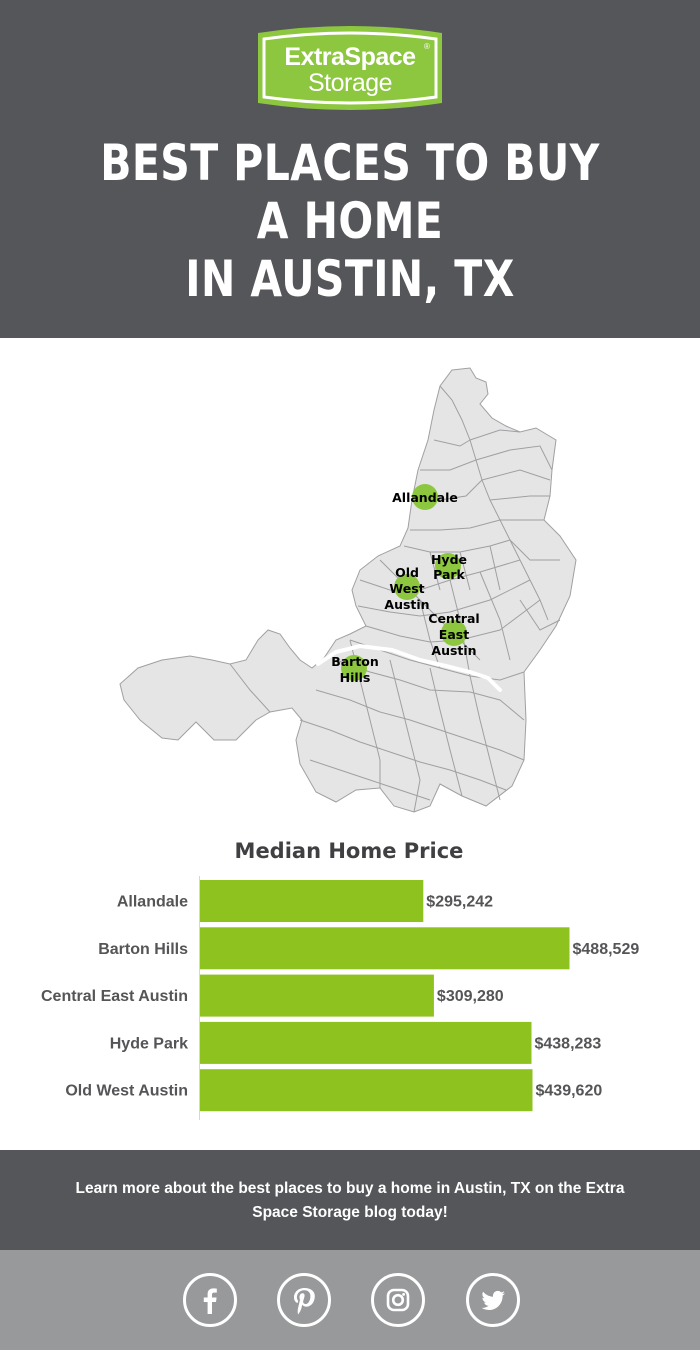  I want to click on colorado-river, so click(409, 667).